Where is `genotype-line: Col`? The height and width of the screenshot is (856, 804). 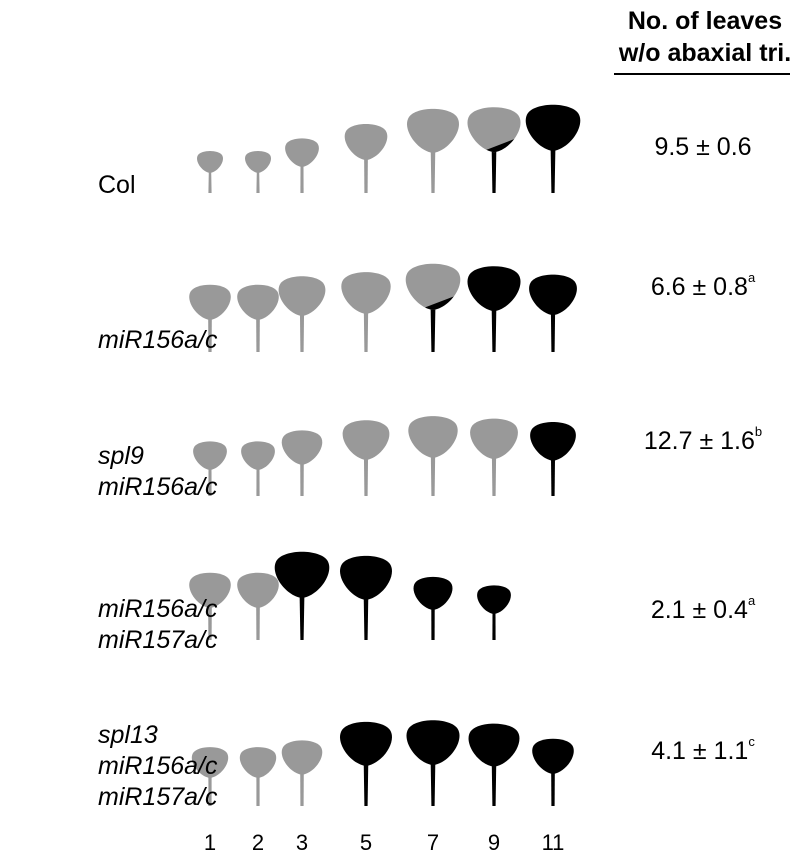
genotype-line: Col is located at coordinates (117, 185).